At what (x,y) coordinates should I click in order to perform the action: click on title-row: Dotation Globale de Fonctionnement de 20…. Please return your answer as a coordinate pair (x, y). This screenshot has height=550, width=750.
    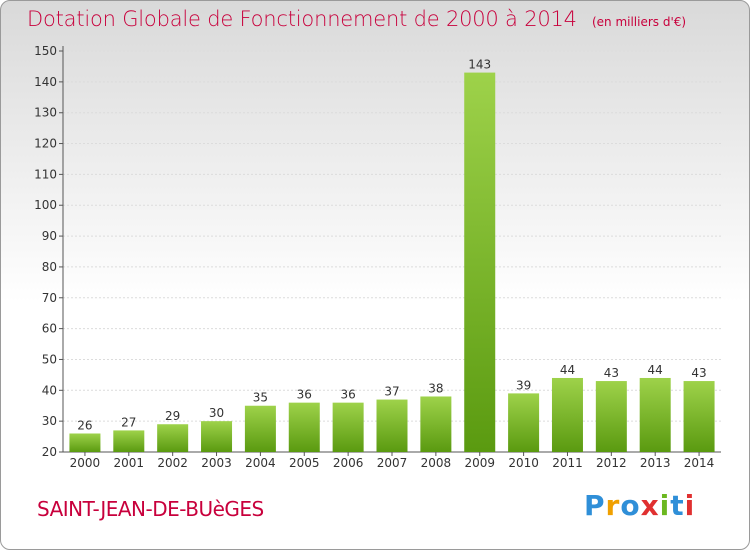
    Looking at the image, I should click on (356, 19).